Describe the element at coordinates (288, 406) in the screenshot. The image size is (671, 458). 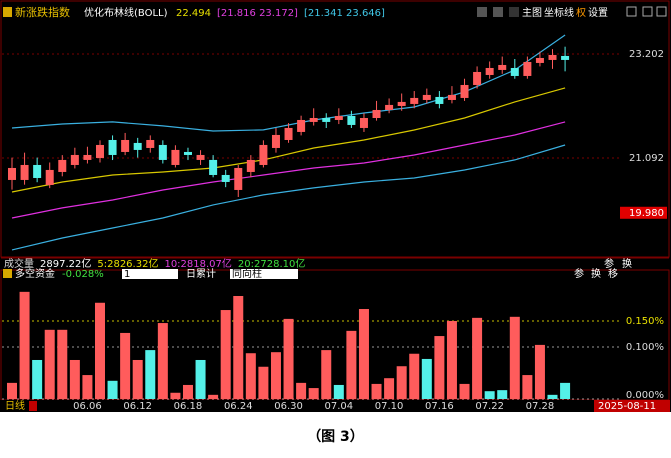
I see `x-tick-label: 06.30` at that location.